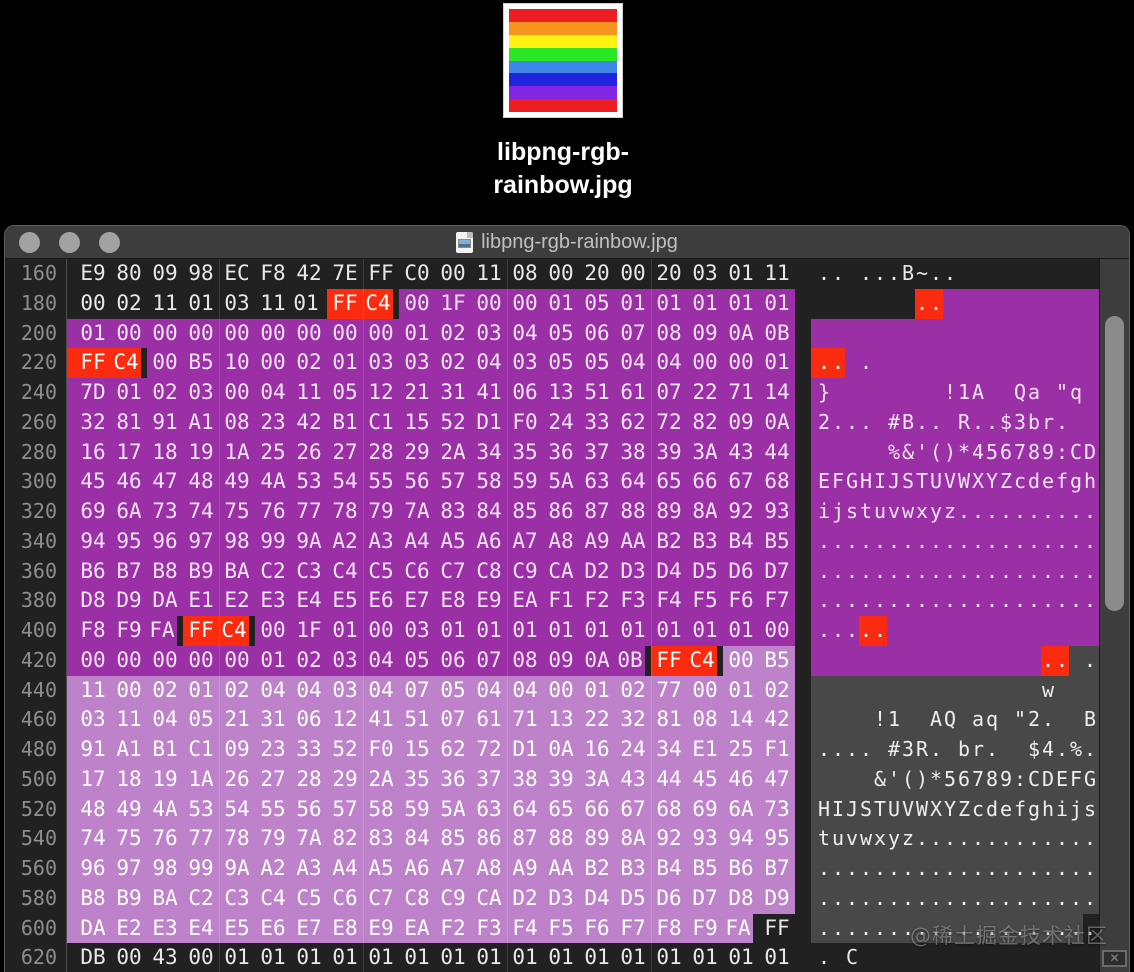  Describe the element at coordinates (109, 242) in the screenshot. I see `zoom-button` at that location.